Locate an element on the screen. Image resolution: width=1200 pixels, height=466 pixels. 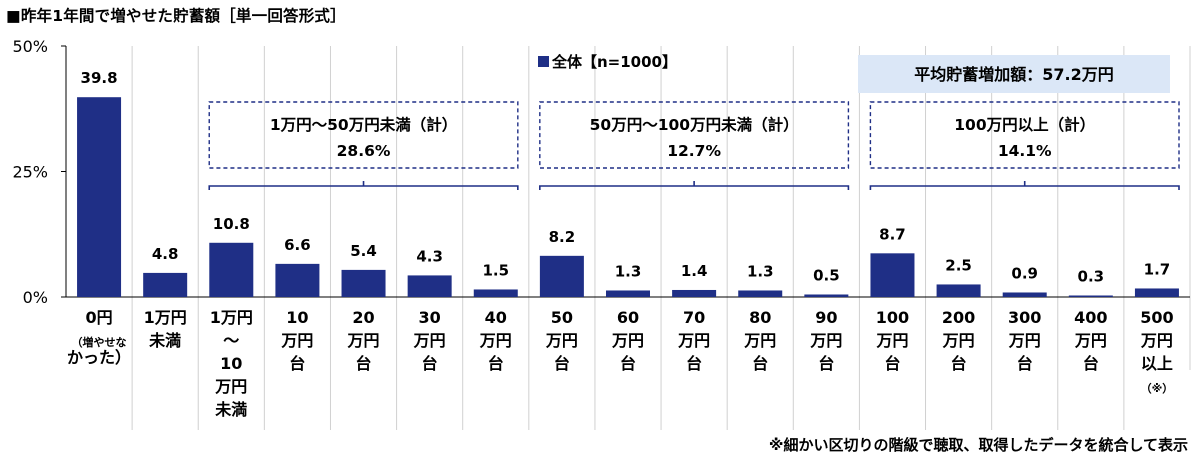
category-label: 60 is located at coordinates (628, 317).